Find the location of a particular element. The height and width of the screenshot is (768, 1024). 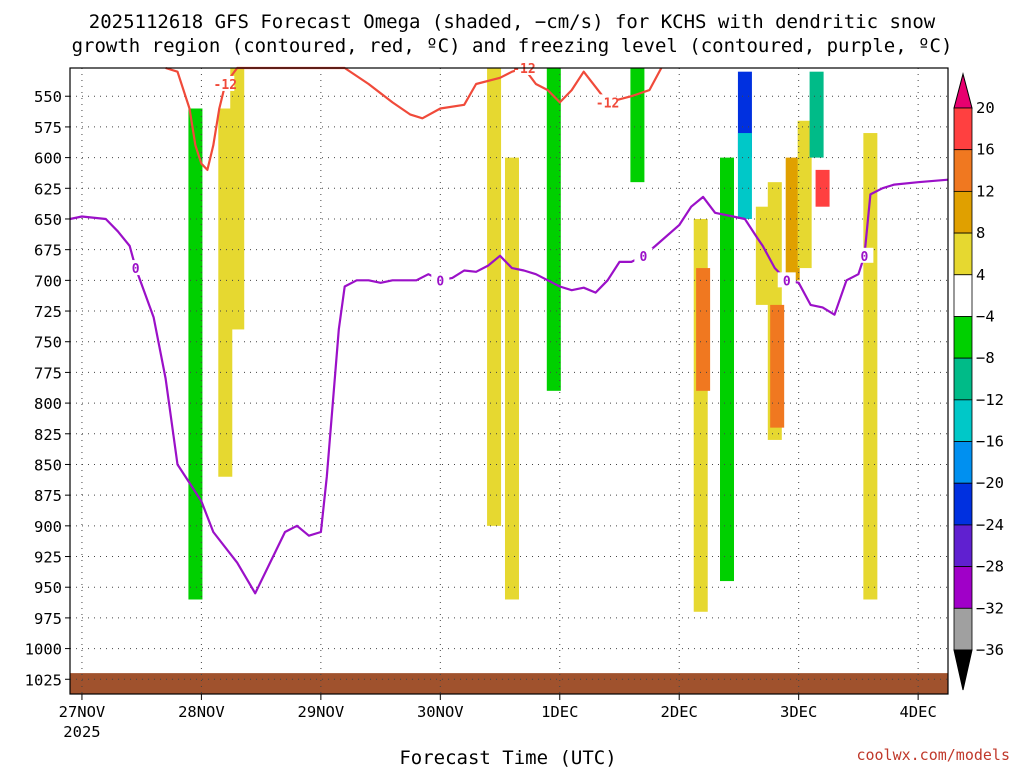

y-tick-label: 800 is located at coordinates (48, 404).